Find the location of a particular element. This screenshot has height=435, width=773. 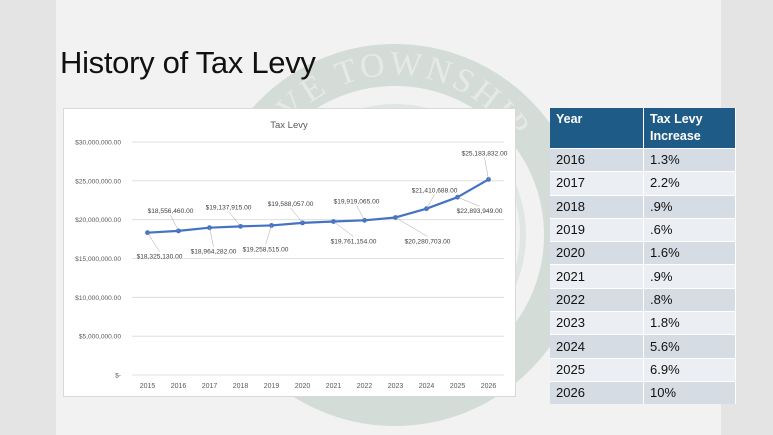

table-row: 2016 1.3% is located at coordinates (643, 159).